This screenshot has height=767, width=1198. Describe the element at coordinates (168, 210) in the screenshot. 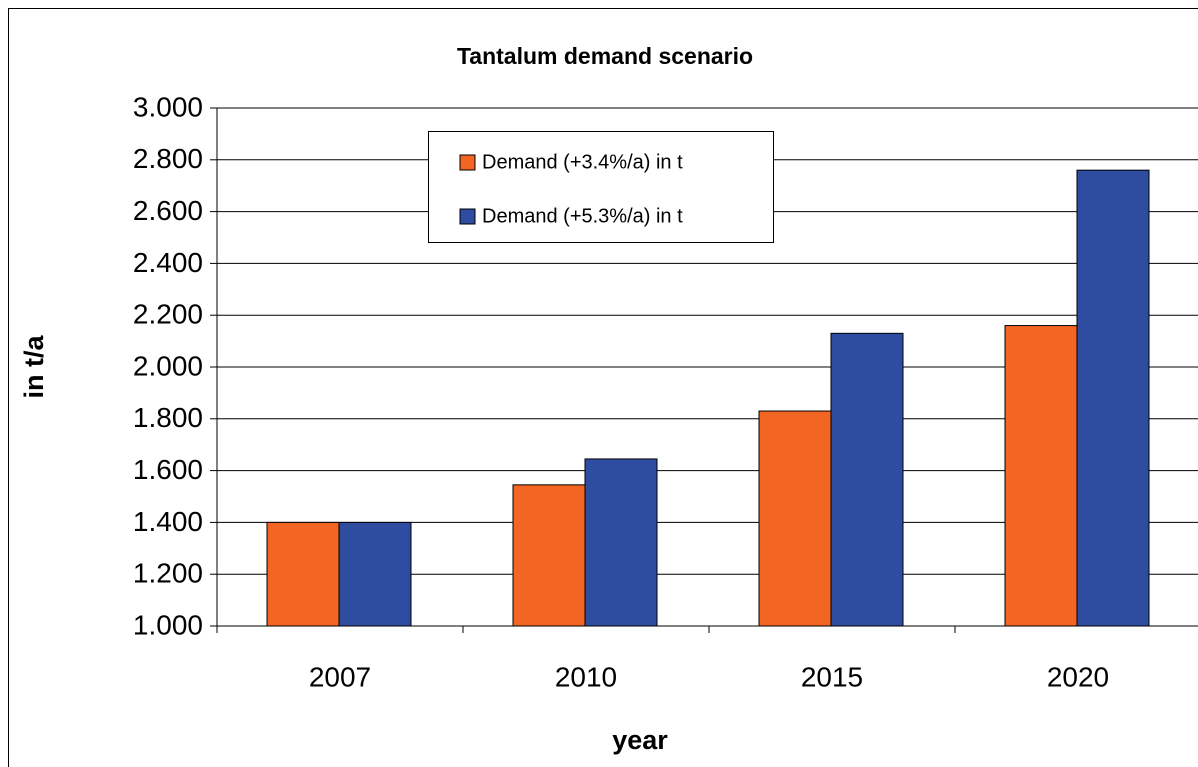

I see `y-tick-label: 2.600` at that location.